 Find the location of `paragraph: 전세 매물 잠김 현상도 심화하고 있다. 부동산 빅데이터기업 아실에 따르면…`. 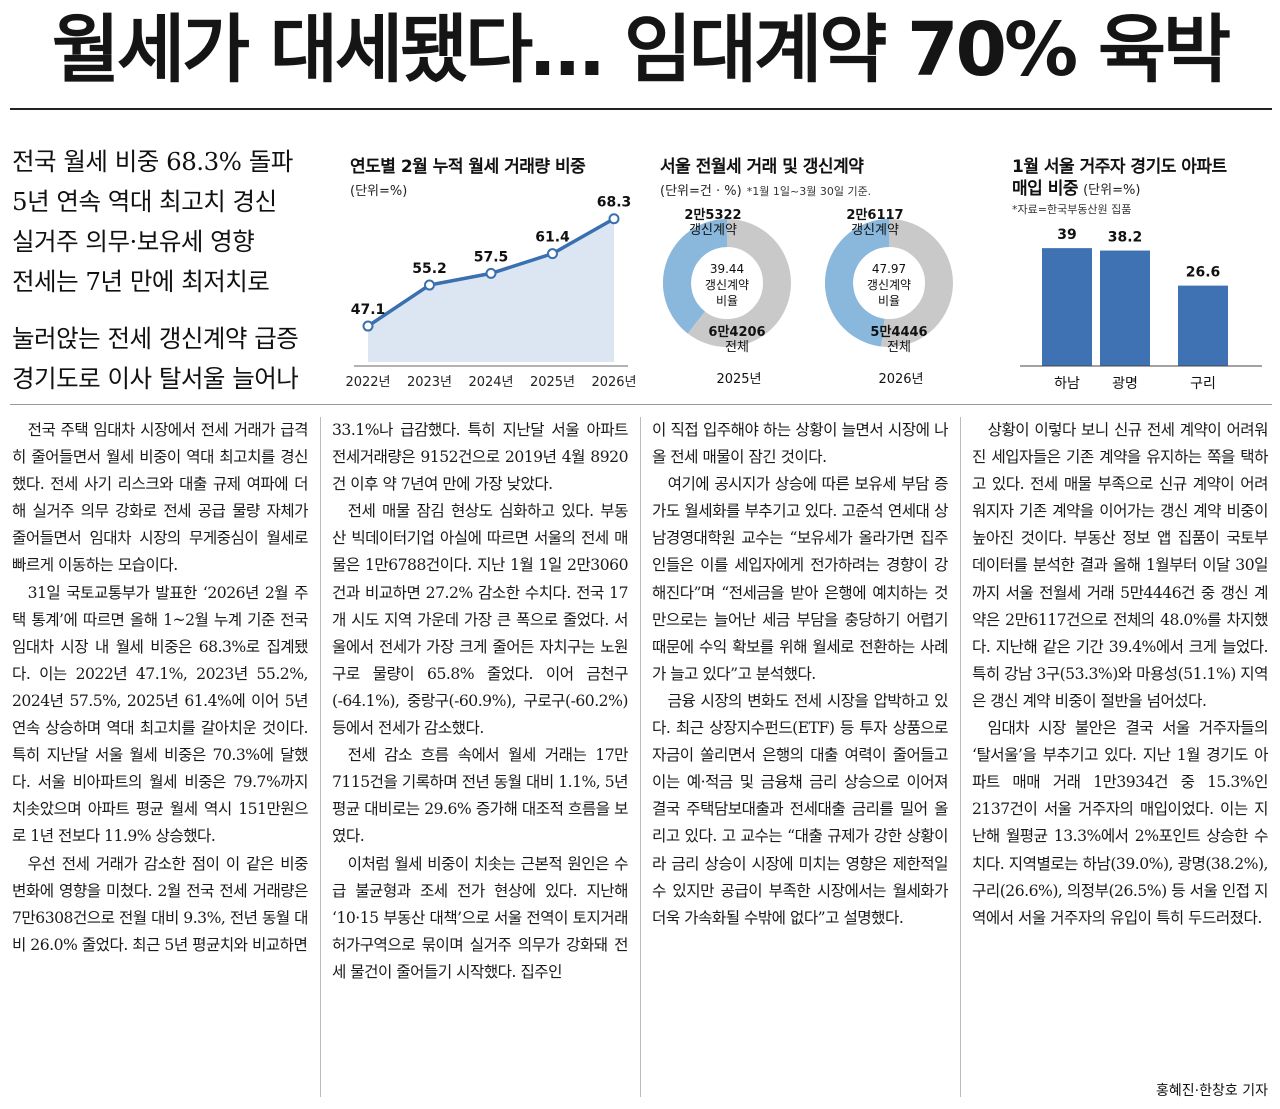

paragraph: 전세 매물 잠김 현상도 심화하고 있다. 부동산 빅데이터기업 아실에 따르면… is located at coordinates (480, 620).